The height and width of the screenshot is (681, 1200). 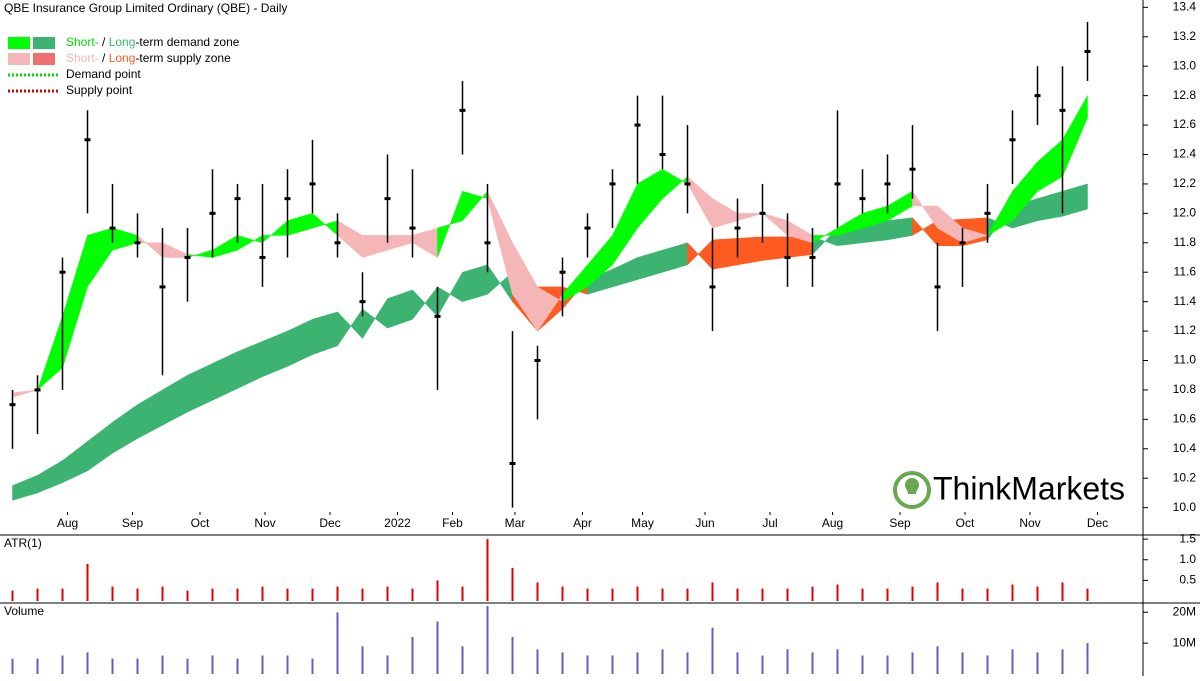 What do you see at coordinates (1185, 301) in the screenshot?
I see `y-tick-label: 11.4` at bounding box center [1185, 301].